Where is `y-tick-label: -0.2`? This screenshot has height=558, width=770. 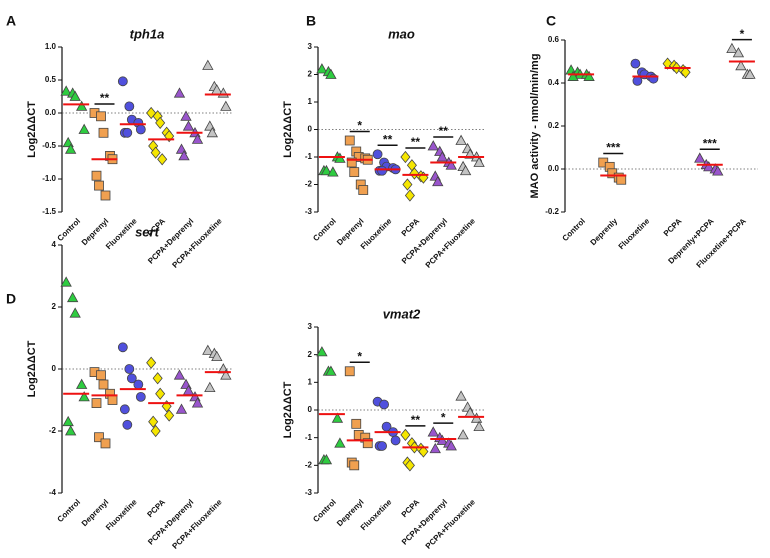 y-tick-label: -0.2 is located at coordinates (552, 211).